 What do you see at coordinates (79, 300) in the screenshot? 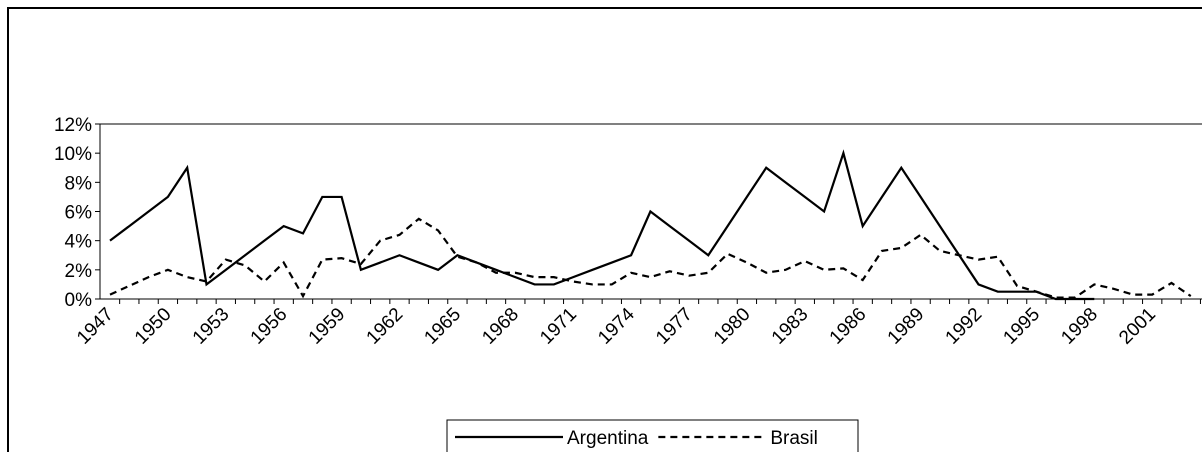
I see `y-tick-label: 0%` at bounding box center [79, 300].